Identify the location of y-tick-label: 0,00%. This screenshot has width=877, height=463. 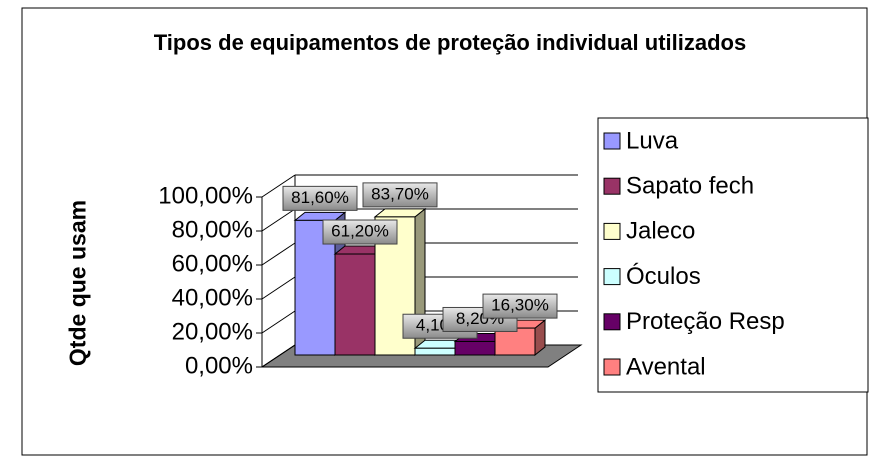
(219, 365).